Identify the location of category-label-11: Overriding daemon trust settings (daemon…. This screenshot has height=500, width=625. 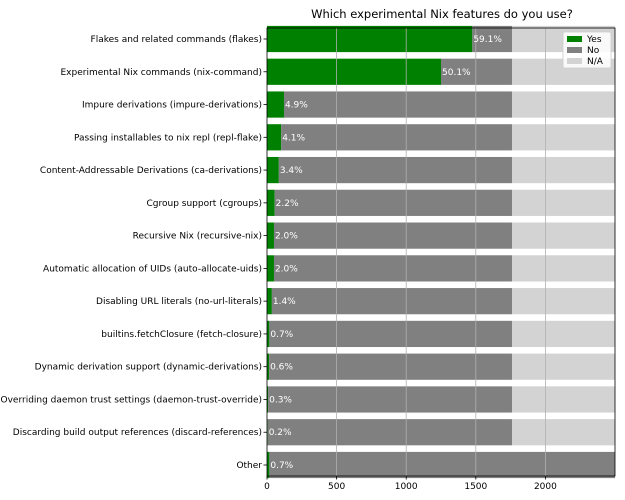
(132, 400).